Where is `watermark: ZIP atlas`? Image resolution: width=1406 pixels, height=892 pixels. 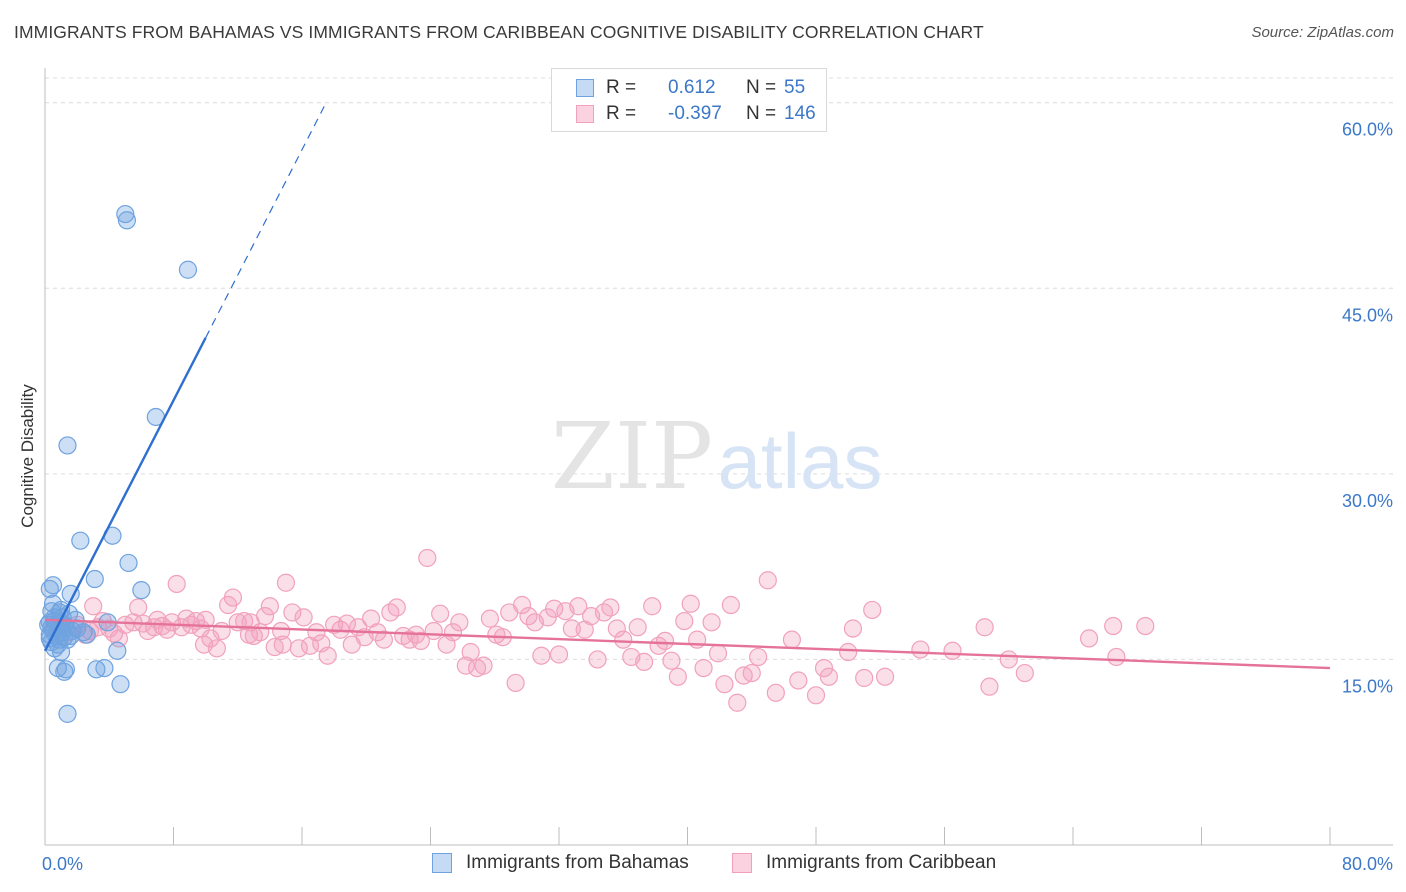 watermark: ZIP atlas is located at coordinates (716, 456).